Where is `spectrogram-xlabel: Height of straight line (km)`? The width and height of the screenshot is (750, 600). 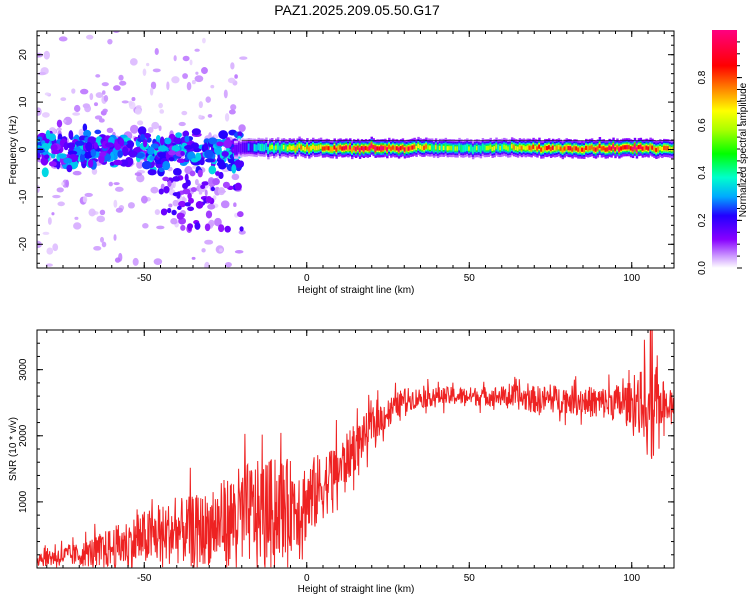
spectrogram-xlabel: Height of straight line (km) is located at coordinates (356, 290).